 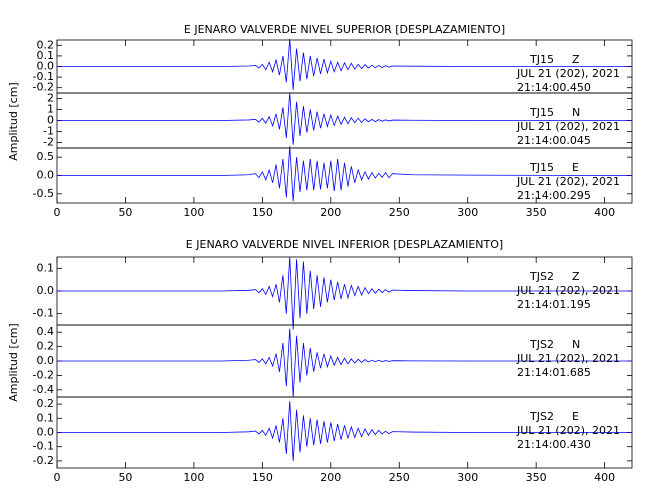 What do you see at coordinates (46, 156) in the screenshot?
I see `y-tick-label: 0.5` at bounding box center [46, 156].